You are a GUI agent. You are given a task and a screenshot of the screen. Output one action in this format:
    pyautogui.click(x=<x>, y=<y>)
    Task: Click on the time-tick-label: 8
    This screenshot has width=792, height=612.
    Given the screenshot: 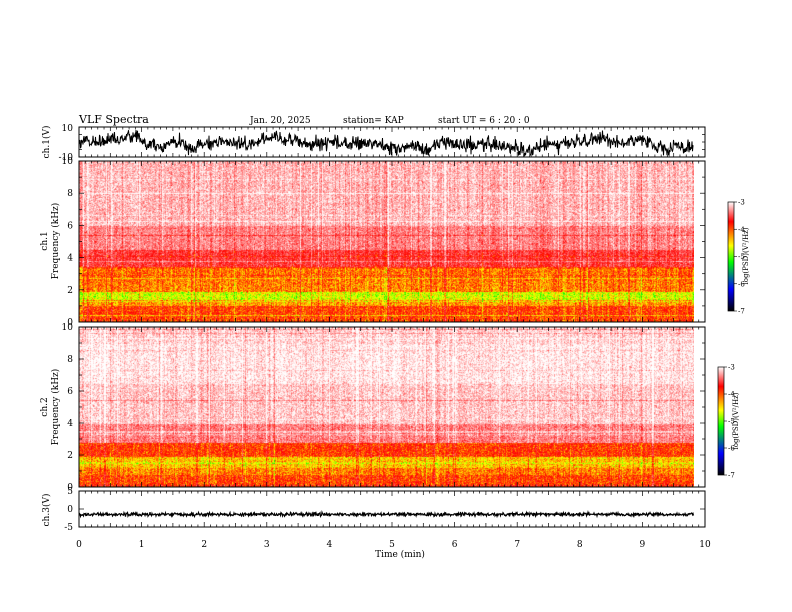 What is the action you would take?
    pyautogui.click(x=580, y=545)
    